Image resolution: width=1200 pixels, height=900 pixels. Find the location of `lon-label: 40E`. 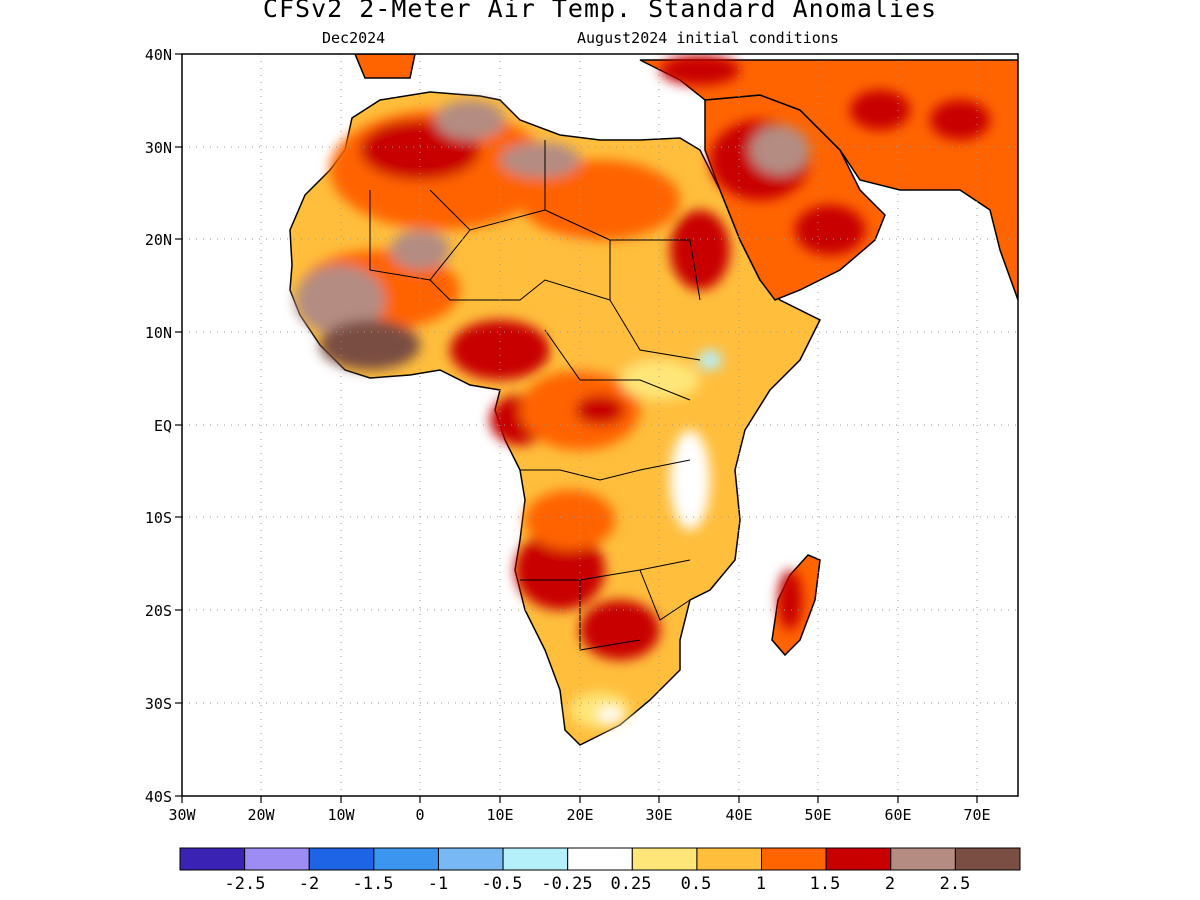

lon-label: 40E is located at coordinates (738, 815).